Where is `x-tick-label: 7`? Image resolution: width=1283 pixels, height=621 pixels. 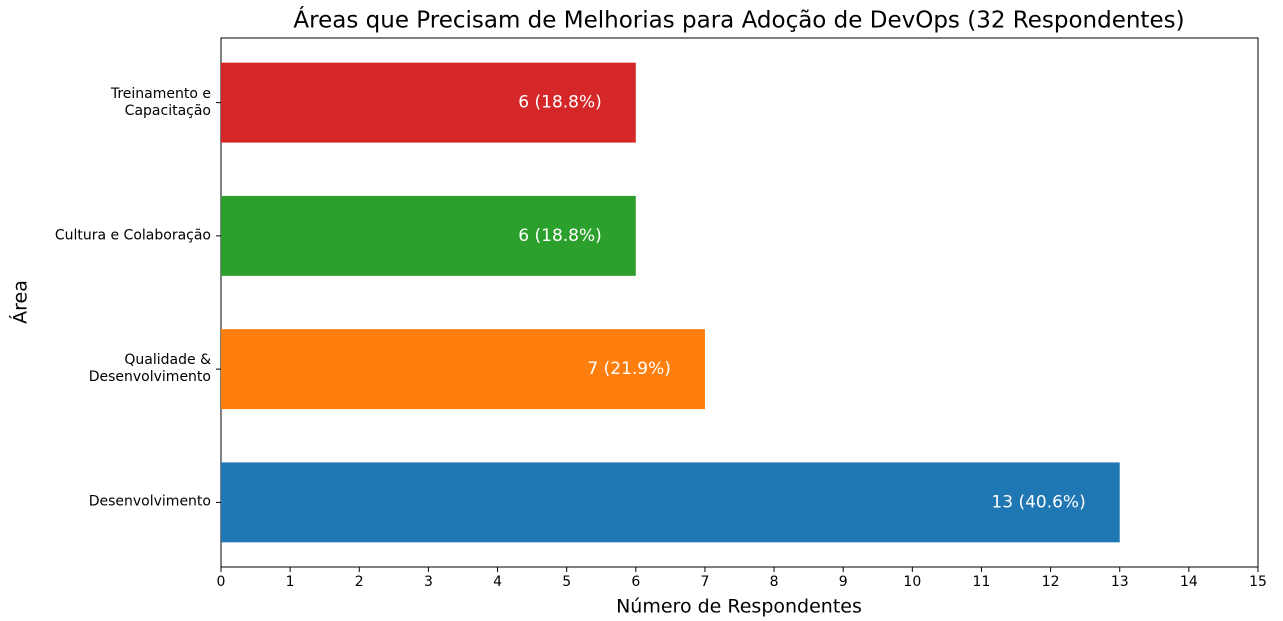
x-tick-label: 7 is located at coordinates (704, 582).